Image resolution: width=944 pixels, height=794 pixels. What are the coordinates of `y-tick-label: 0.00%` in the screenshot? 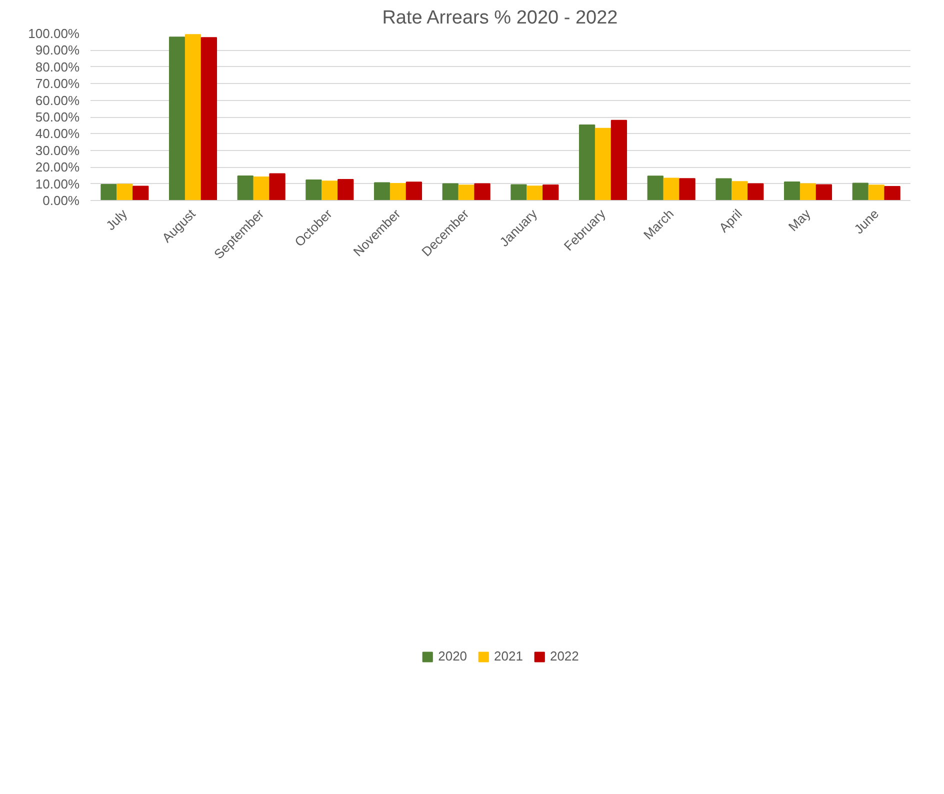 It's located at (61, 200).